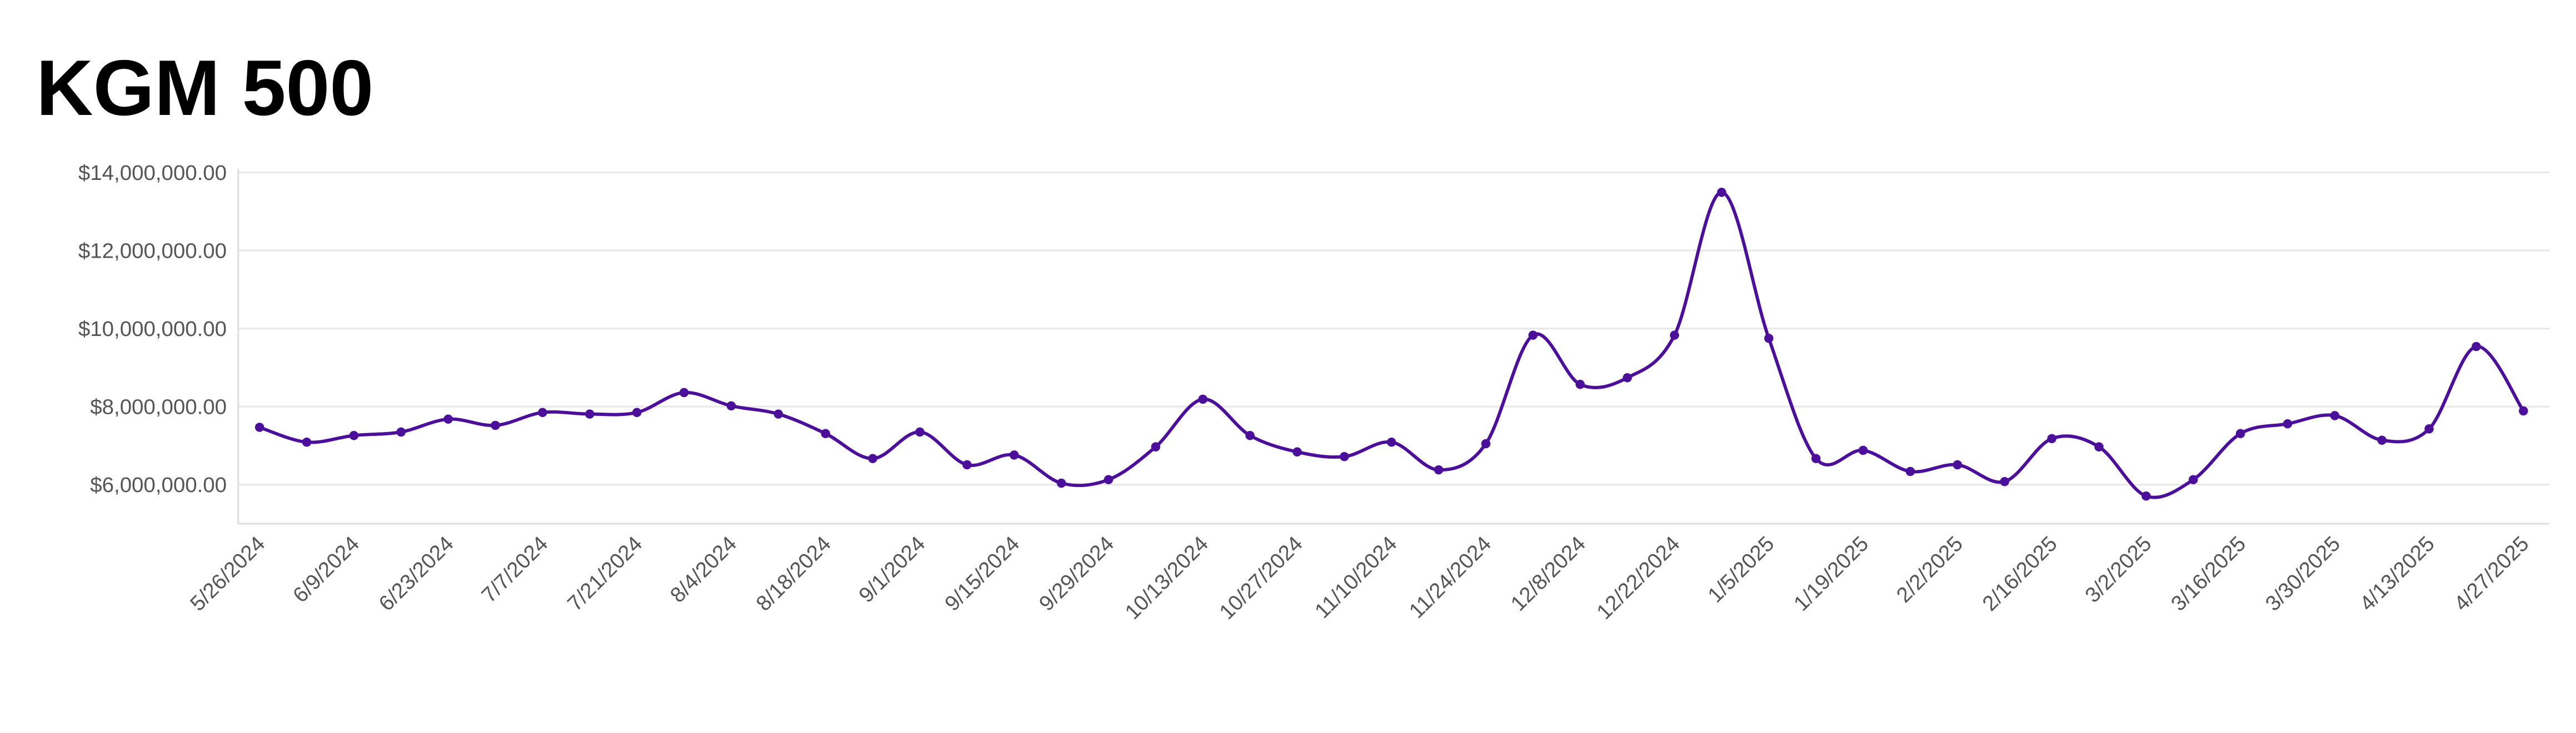 The height and width of the screenshot is (733, 2576). I want to click on x-tick-label: 7/21/2024, so click(605, 574).